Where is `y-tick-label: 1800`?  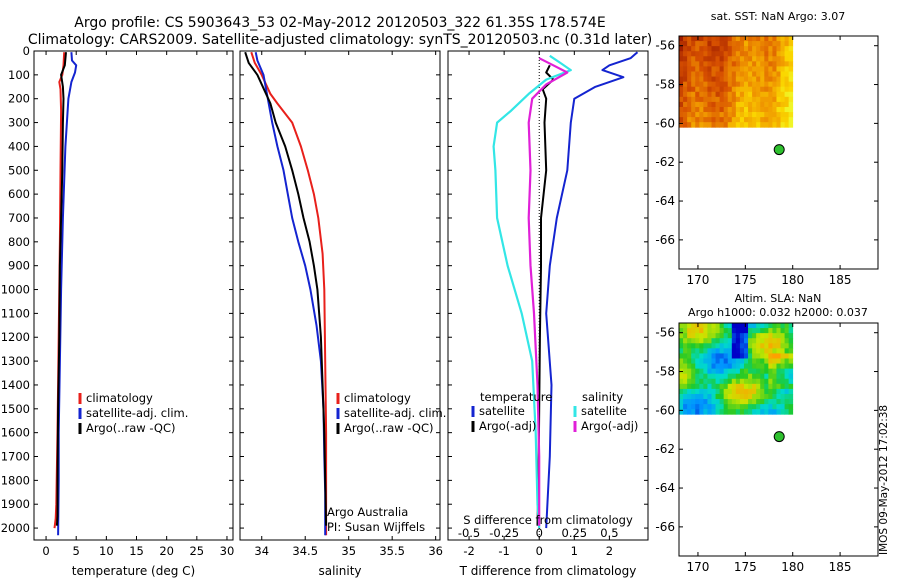 y-tick-label: 1800 is located at coordinates (15, 480).